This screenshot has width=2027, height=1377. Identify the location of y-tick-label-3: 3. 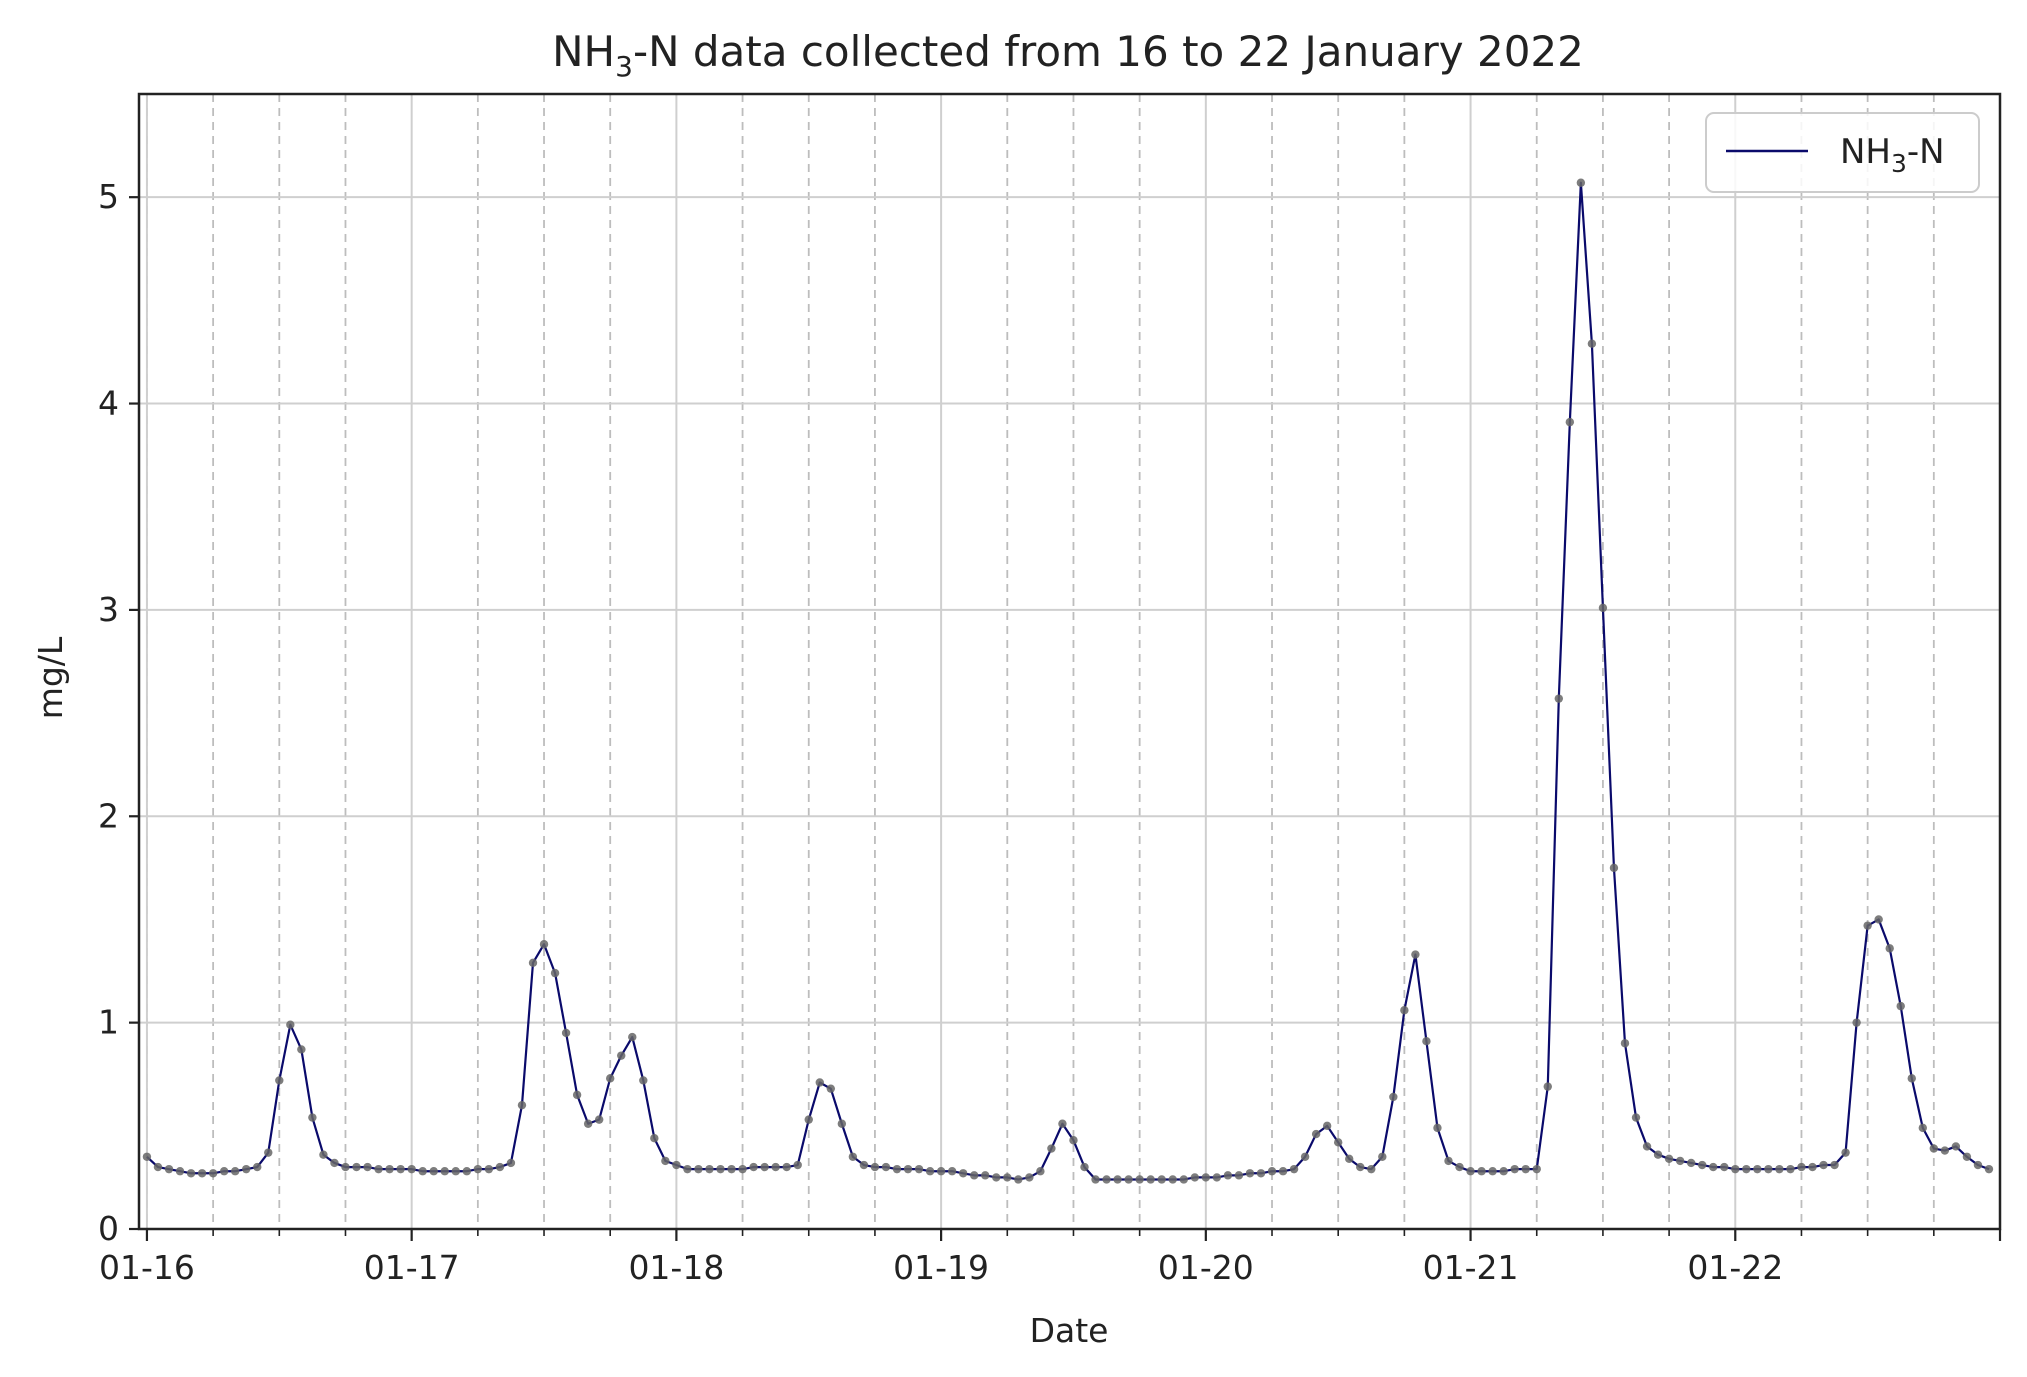
(108, 609).